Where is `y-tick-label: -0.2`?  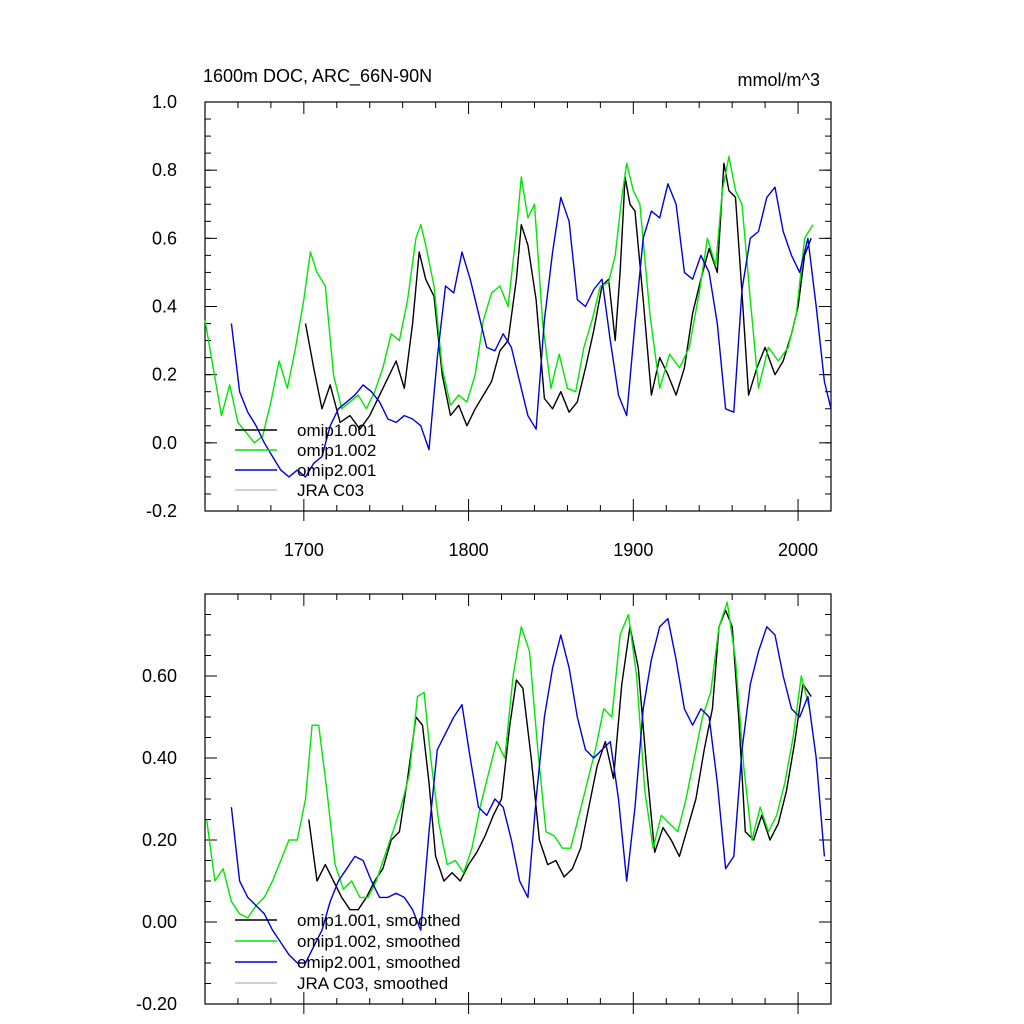 y-tick-label: -0.2 is located at coordinates (161, 511).